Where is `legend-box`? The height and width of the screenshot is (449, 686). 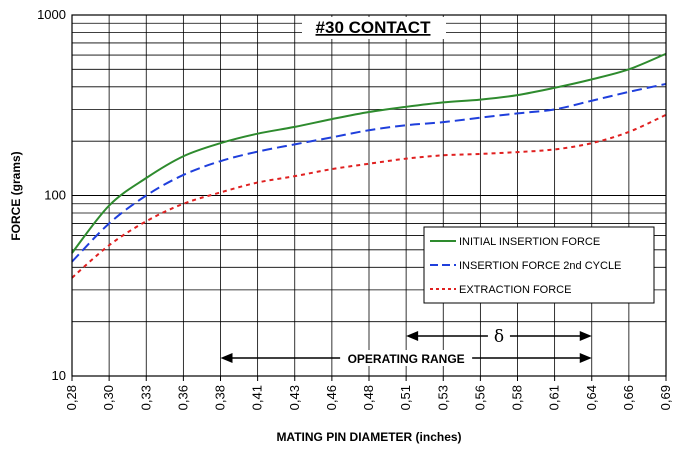
legend-box is located at coordinates (539, 265).